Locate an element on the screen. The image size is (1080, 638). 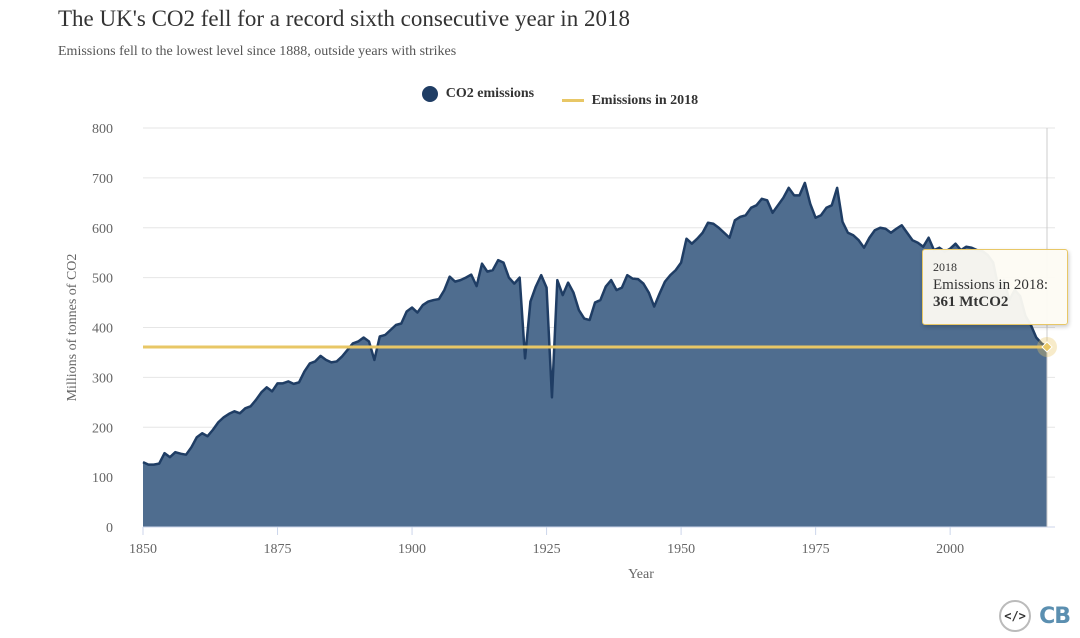
y-tick-label: 600 is located at coordinates (102, 229).